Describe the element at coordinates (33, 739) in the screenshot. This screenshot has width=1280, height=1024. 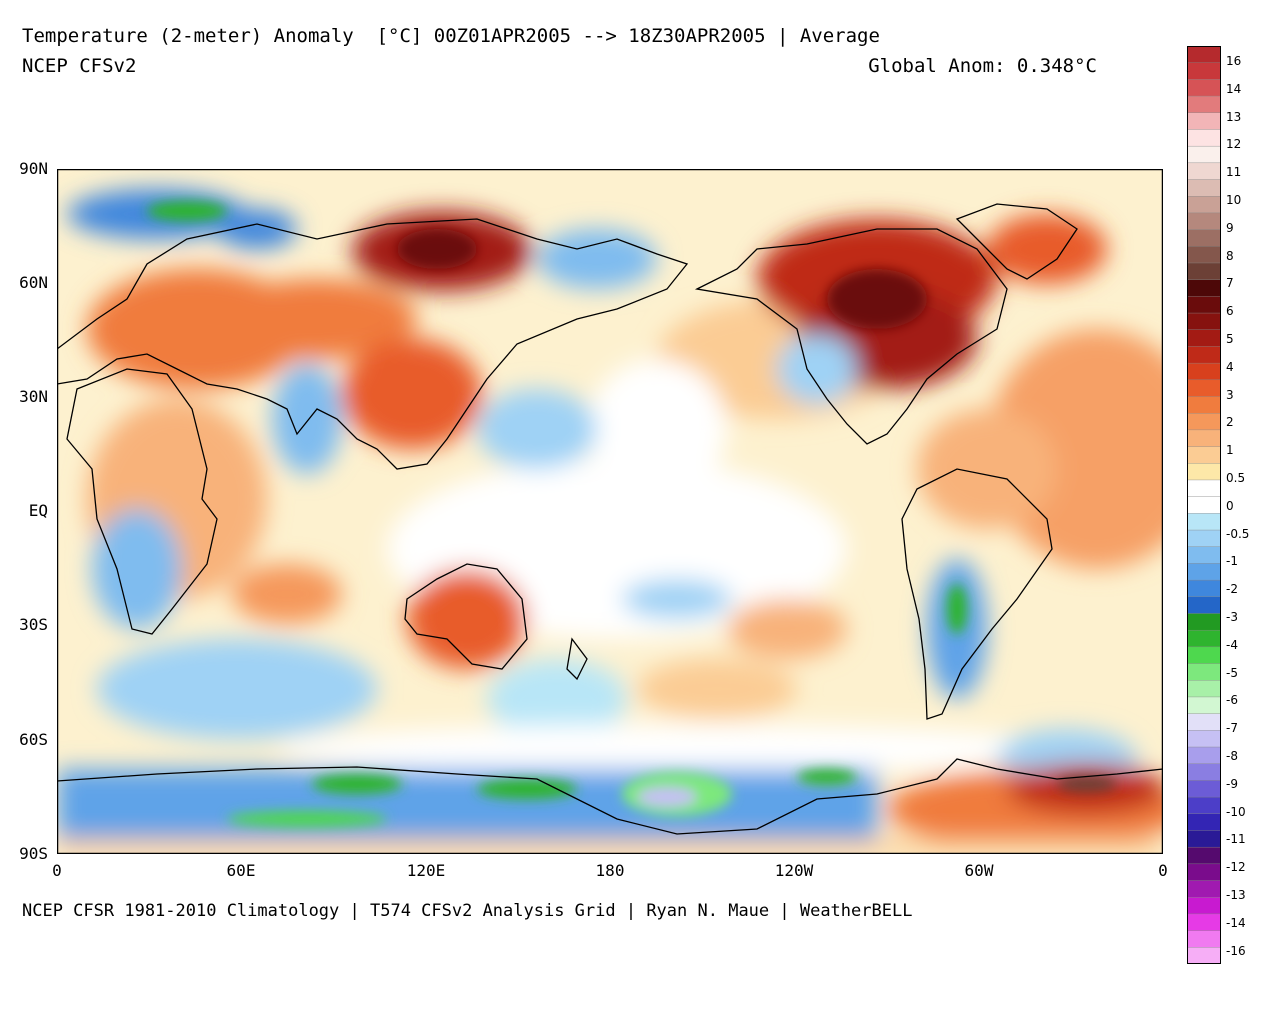
I see `lat-tick-label: 60S` at that location.